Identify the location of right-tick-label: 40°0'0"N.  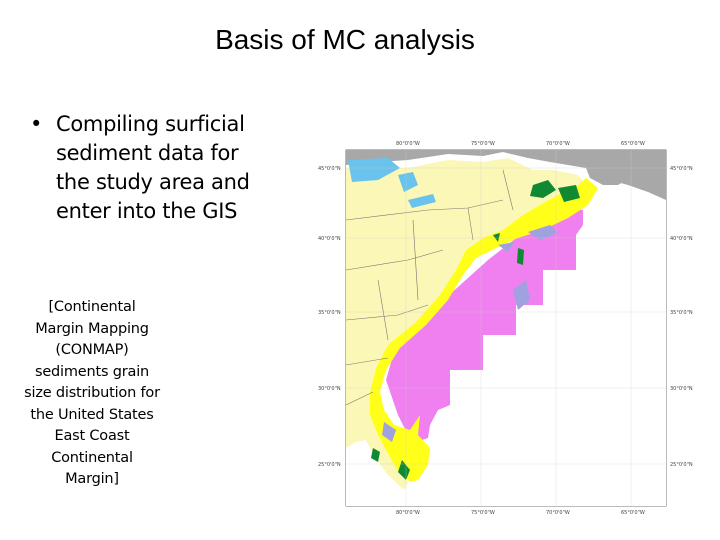
(681, 239).